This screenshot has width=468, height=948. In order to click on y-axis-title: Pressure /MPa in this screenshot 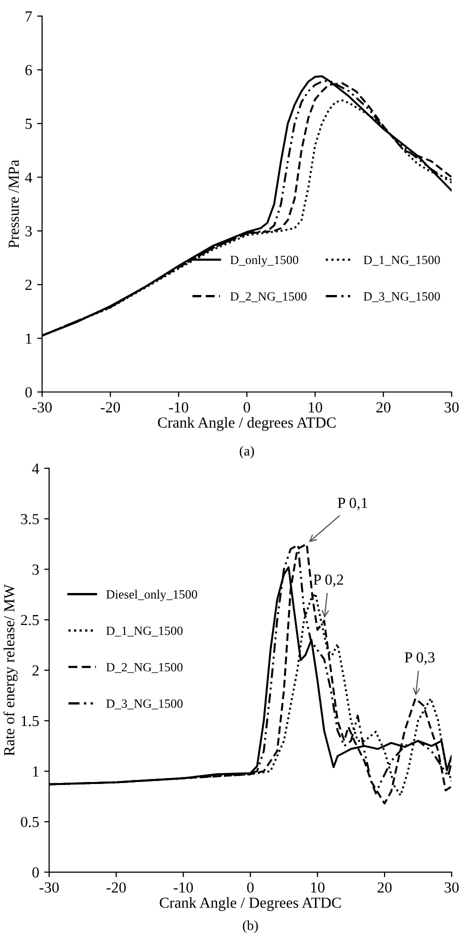, I will do `click(13, 204)`.